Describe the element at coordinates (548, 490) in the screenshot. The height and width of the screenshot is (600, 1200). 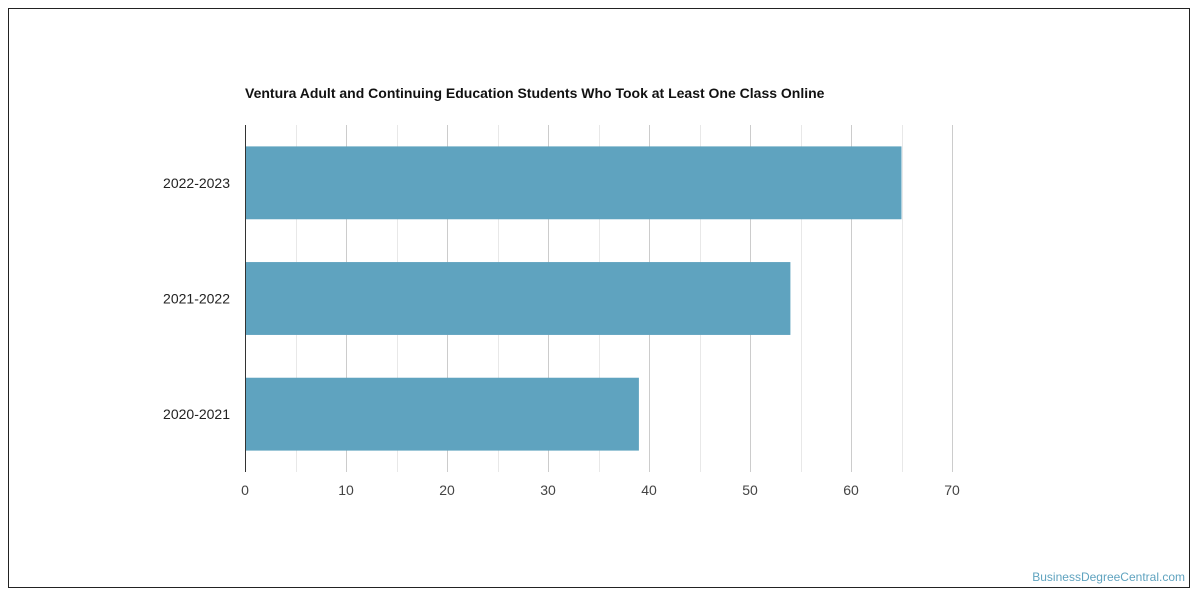
I see `x-tick-label: 30` at that location.